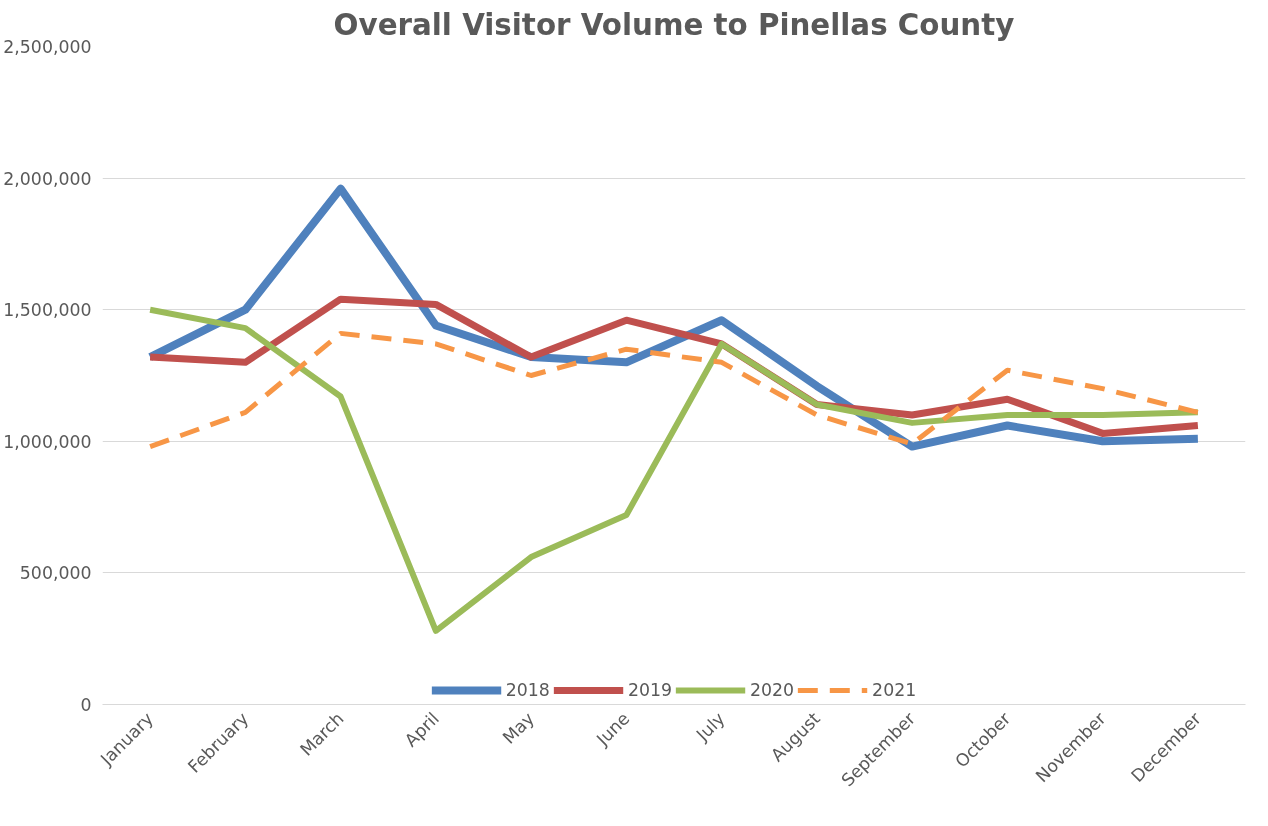 This screenshot has width=1268, height=826. I want to click on y-tick-label: 2,500,000, so click(47, 47).